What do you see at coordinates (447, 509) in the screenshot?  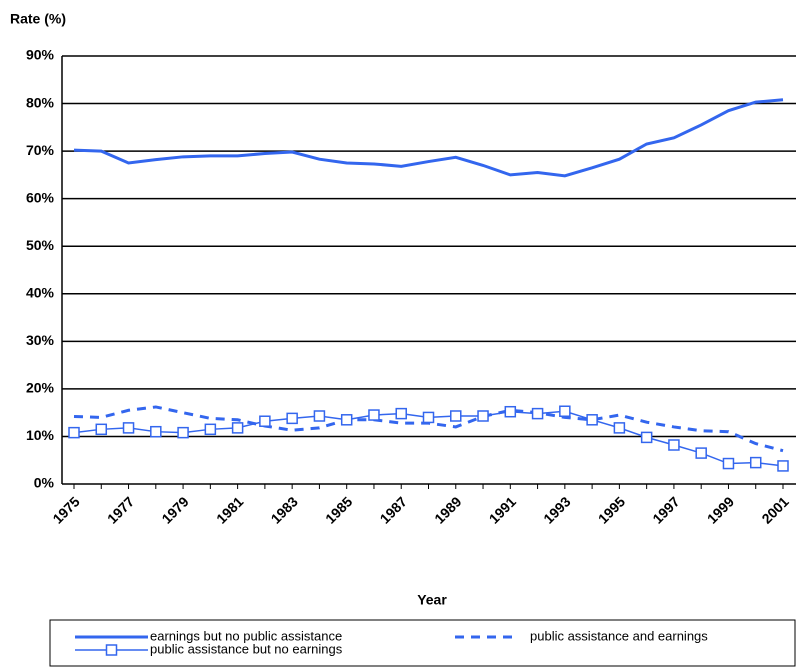 I see `x-tick-label: 1989` at bounding box center [447, 509].